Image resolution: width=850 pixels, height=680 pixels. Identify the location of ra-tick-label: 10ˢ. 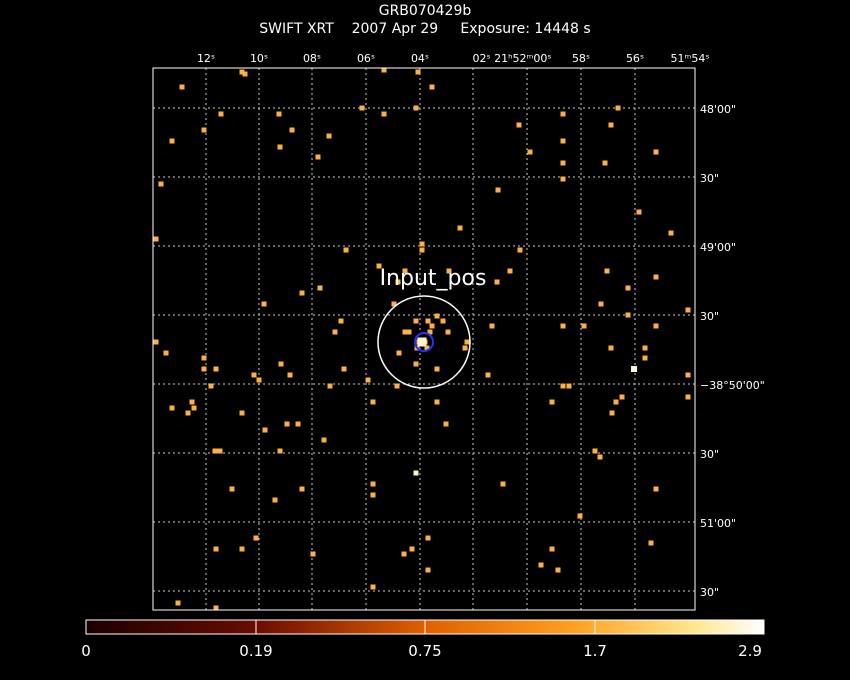
(259, 58).